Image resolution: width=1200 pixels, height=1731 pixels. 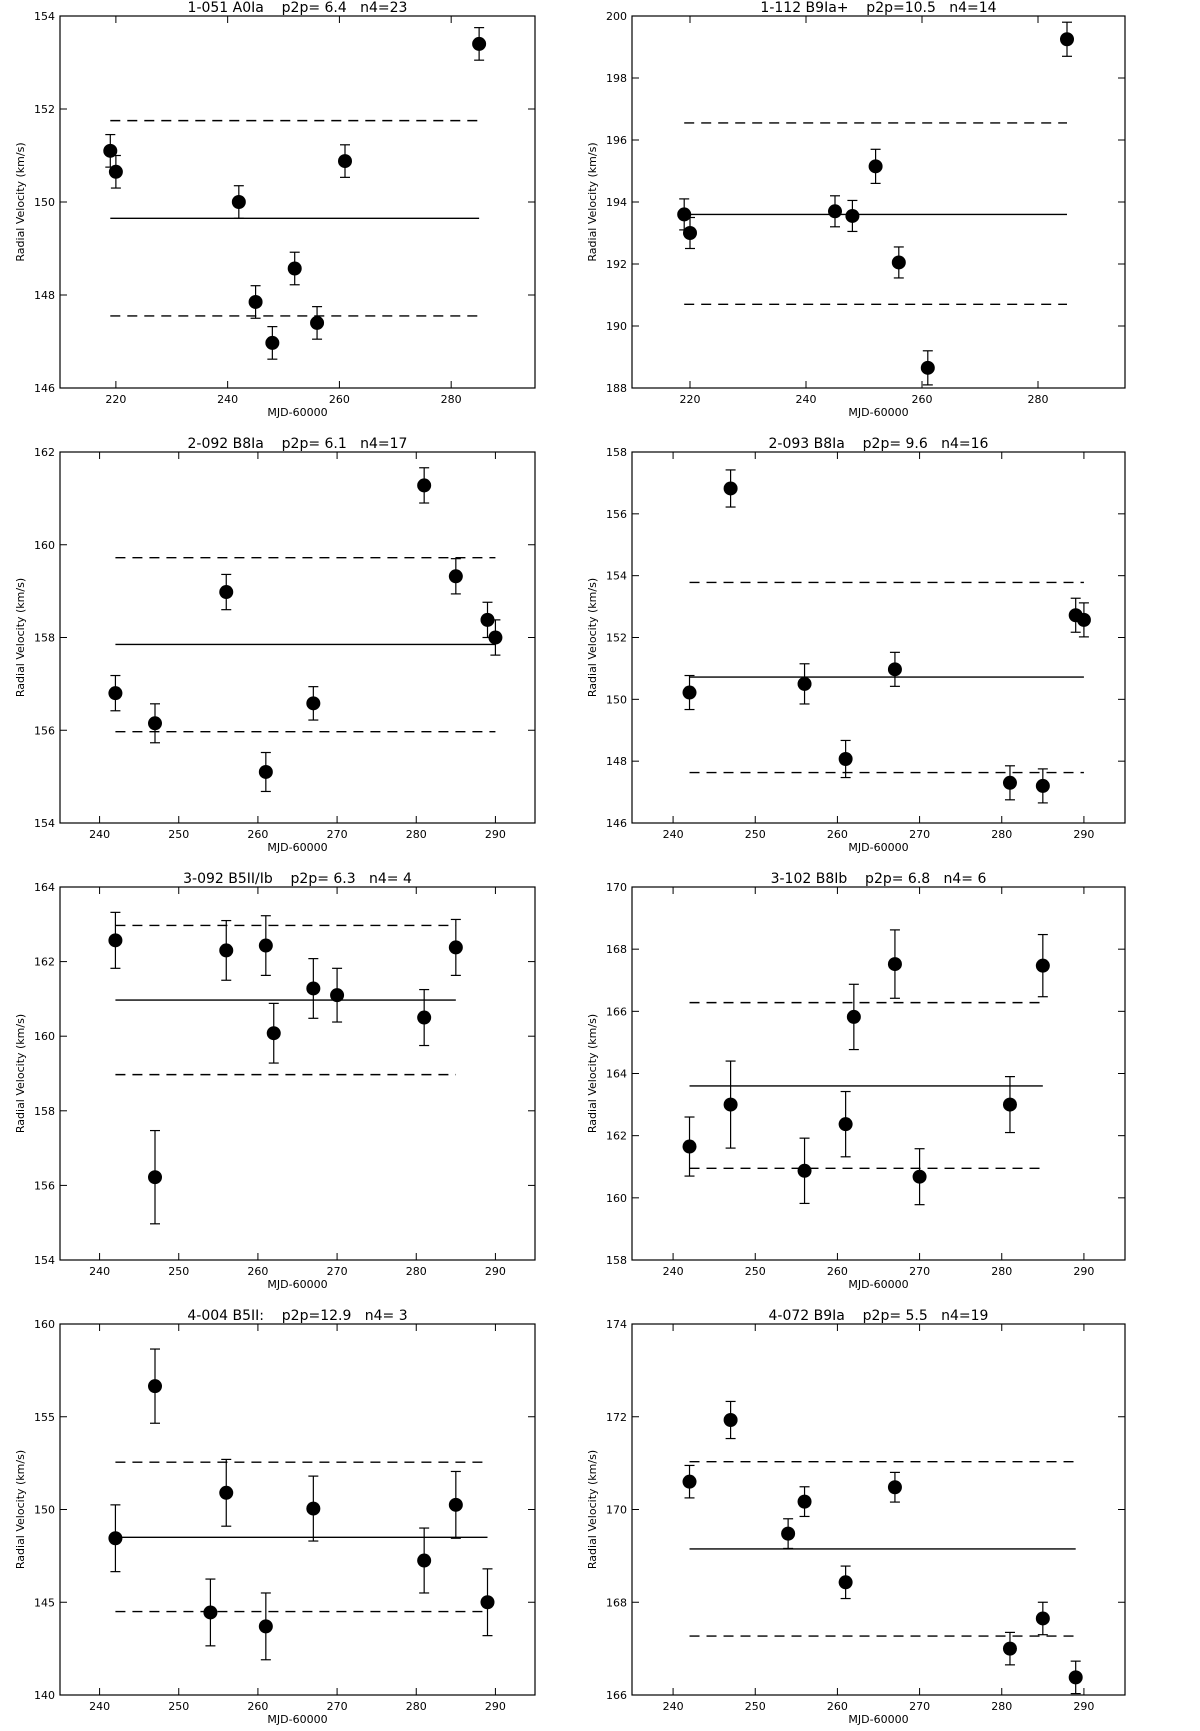 What do you see at coordinates (616, 949) in the screenshot?
I see `y-tick-label: 168` at bounding box center [616, 949].